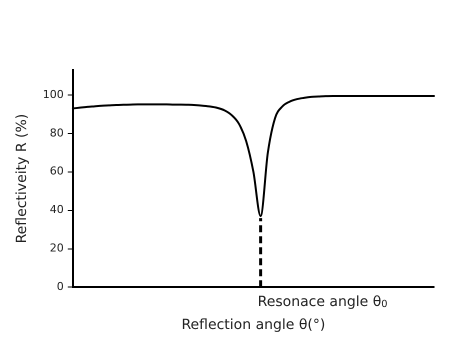 Image resolution: width=450 pixels, height=348 pixels. Describe the element at coordinates (57, 171) in the screenshot. I see `y-tick-label: 60` at that location.